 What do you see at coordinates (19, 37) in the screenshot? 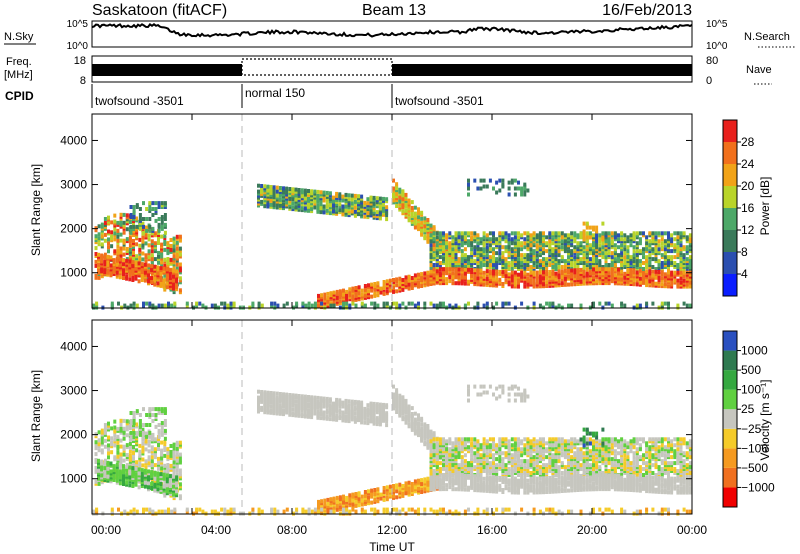
I see `nsky-label: N.Sky` at bounding box center [19, 37].